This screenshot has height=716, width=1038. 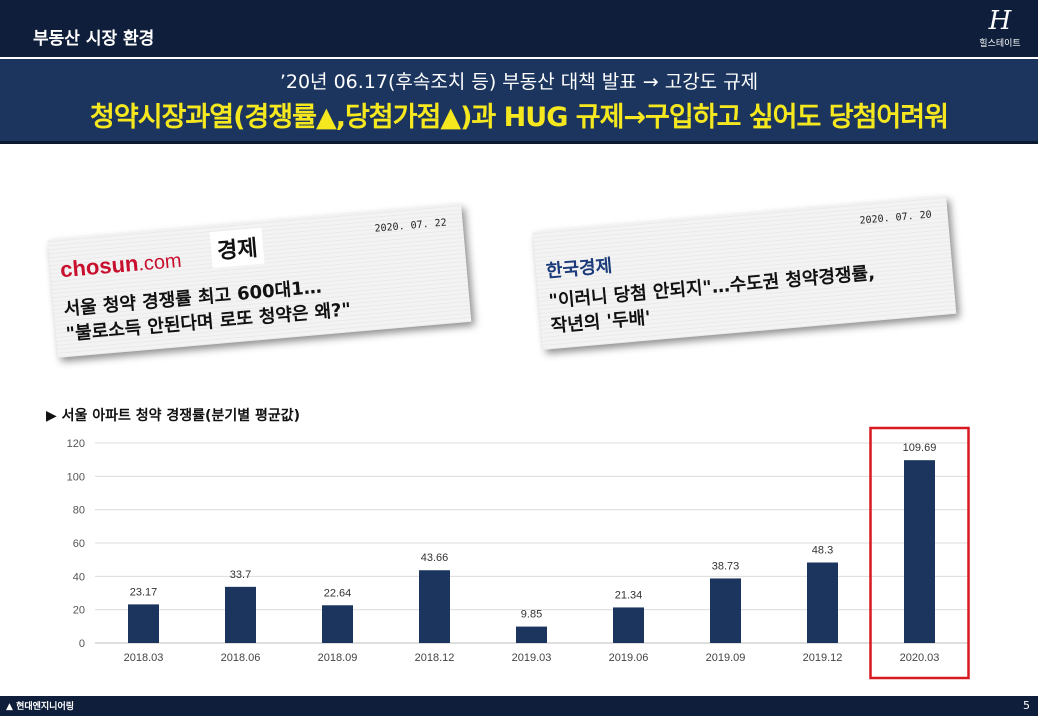 I want to click on chosun-logo: chosun.com, so click(x=120, y=265).